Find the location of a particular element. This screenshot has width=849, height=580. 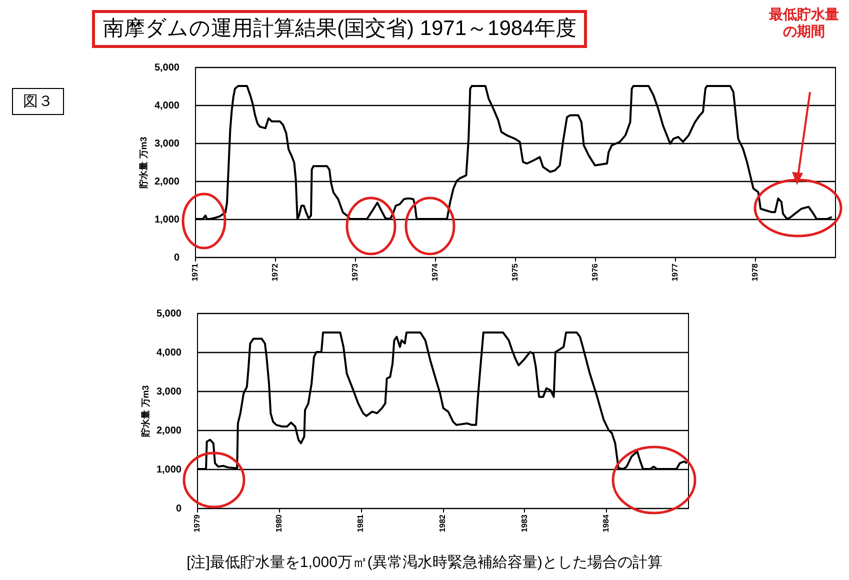

x-tick-label: 1982 is located at coordinates (442, 523).